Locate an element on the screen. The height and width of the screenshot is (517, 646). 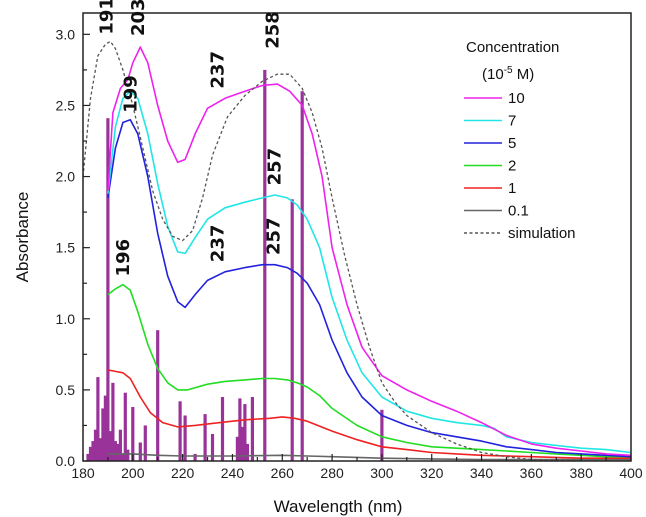
y-tick-label: 0.5 is located at coordinates (66, 390).